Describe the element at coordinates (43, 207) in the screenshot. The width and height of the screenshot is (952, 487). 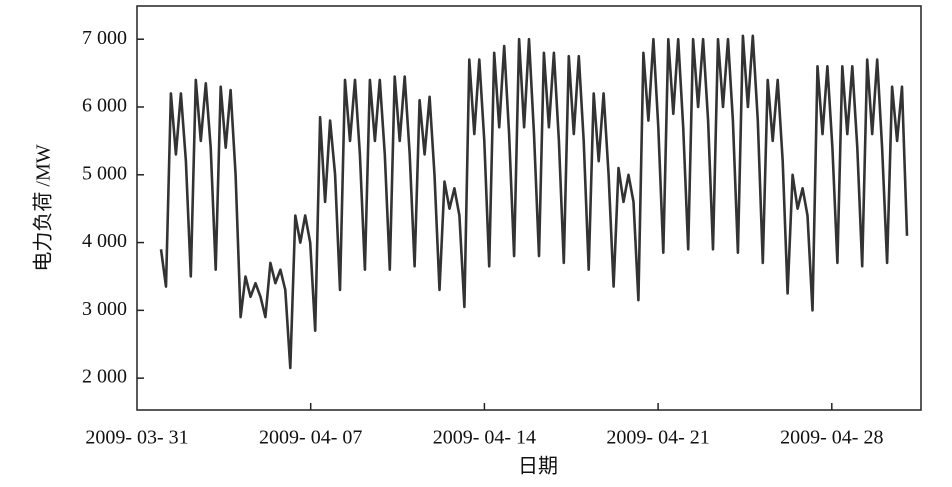
I see `y-axis-label: 电力负荷 /MW` at that location.